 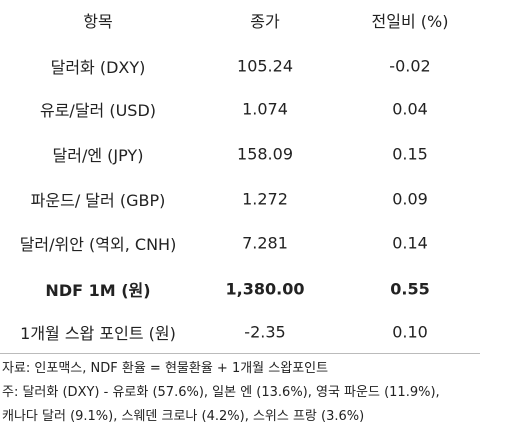 What do you see at coordinates (410, 332) in the screenshot?
I see `table-cell: 0.10` at bounding box center [410, 332].